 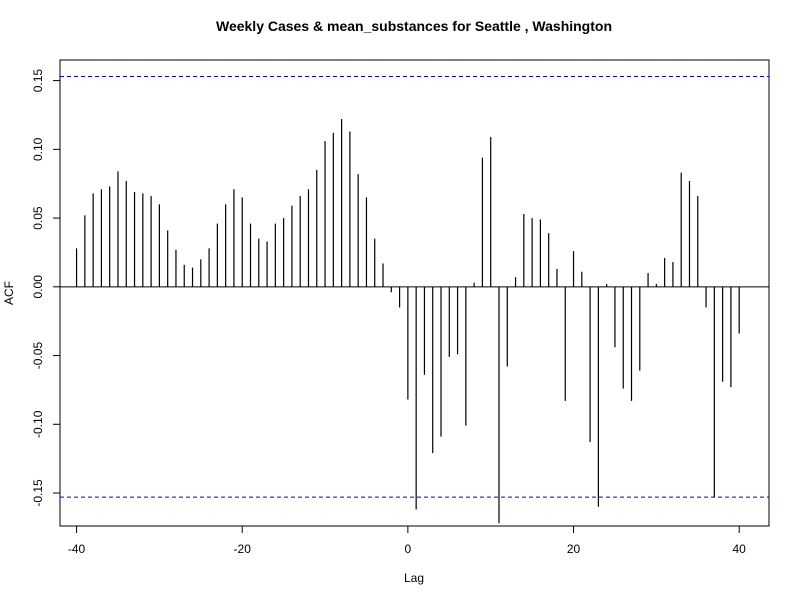 What do you see at coordinates (9, 293) in the screenshot?
I see `y-axis-title: ACF` at bounding box center [9, 293].